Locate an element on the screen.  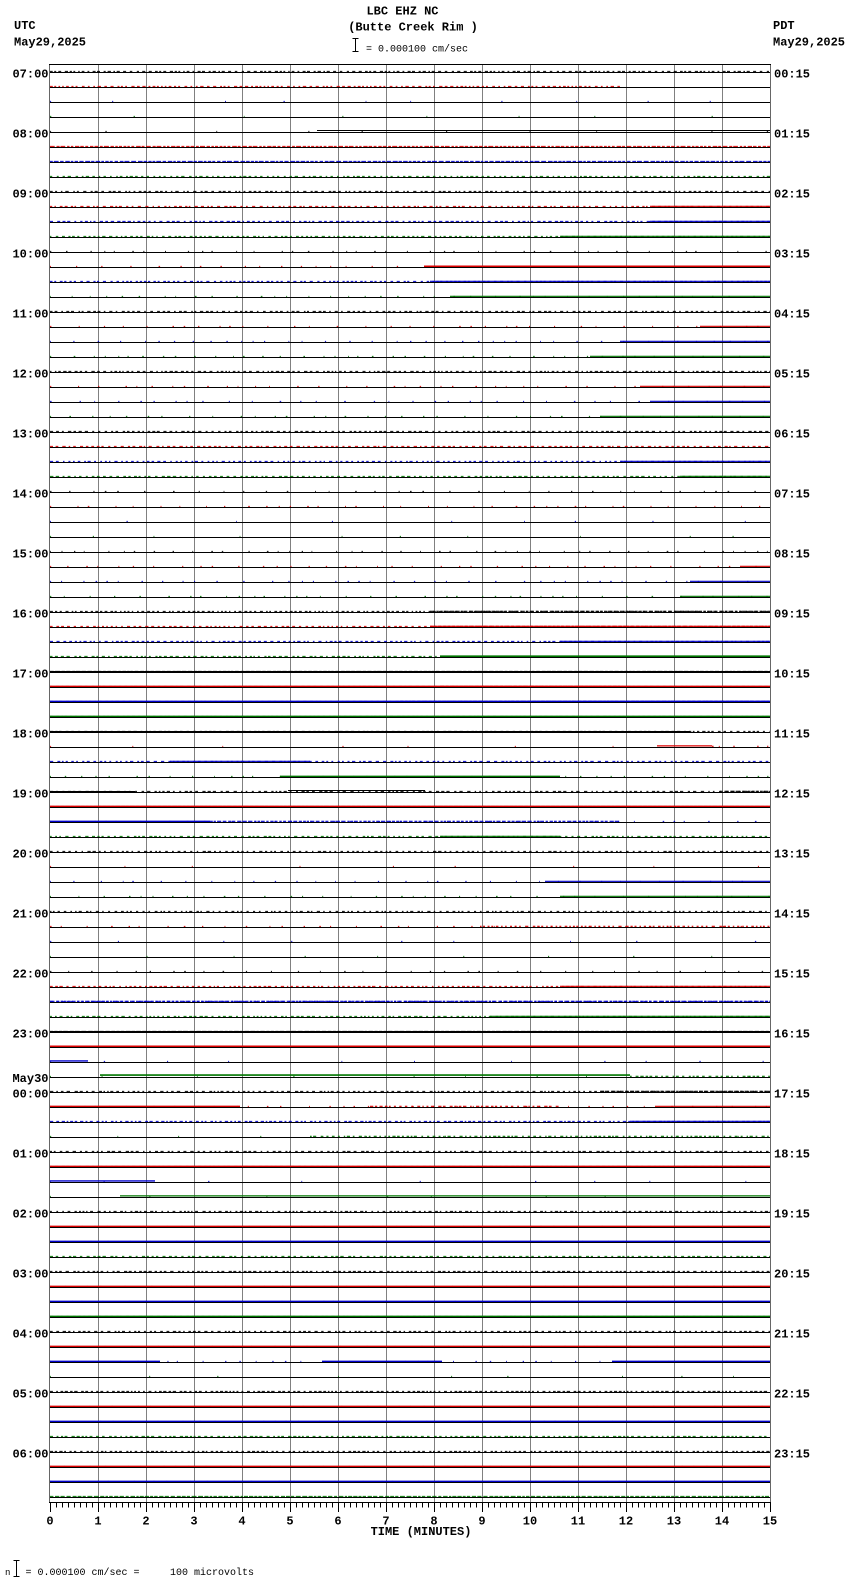
svg-text: 12 is located at coordinates (626, 1522).